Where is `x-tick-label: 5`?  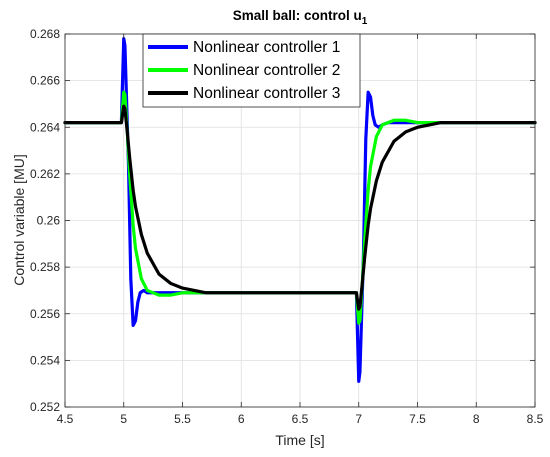
x-tick-label: 5 is located at coordinates (123, 419).